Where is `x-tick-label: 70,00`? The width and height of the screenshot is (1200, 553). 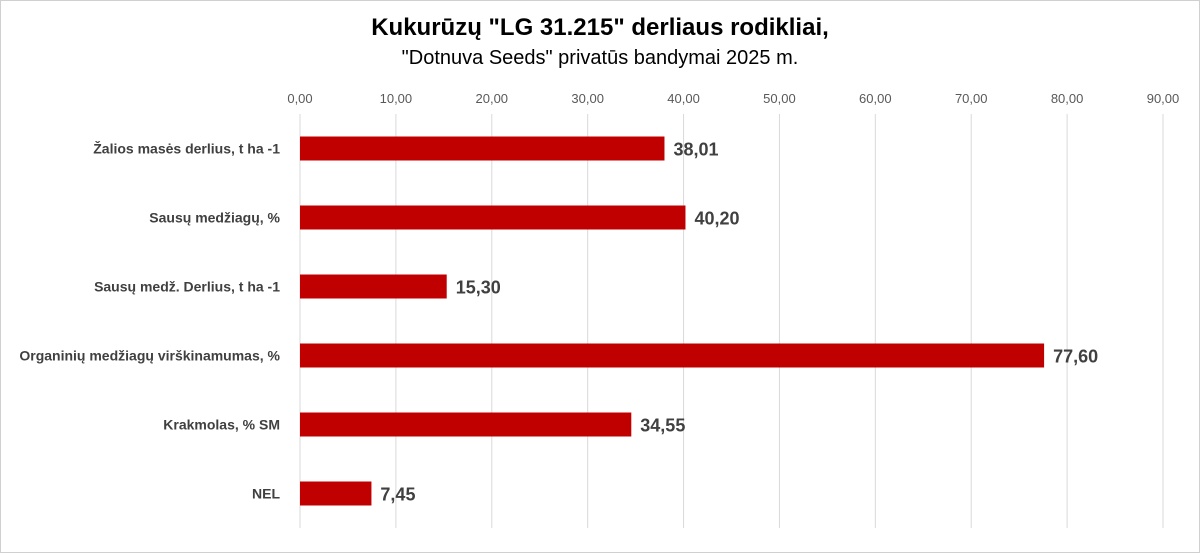
x-tick-label: 70,00 is located at coordinates (971, 98).